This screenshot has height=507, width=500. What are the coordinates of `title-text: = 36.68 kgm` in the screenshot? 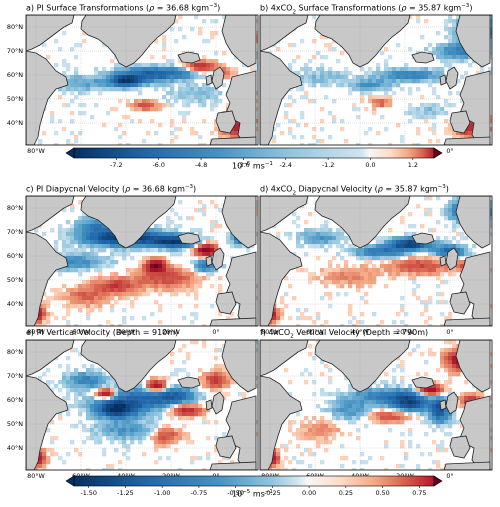 It's located at (157, 189).